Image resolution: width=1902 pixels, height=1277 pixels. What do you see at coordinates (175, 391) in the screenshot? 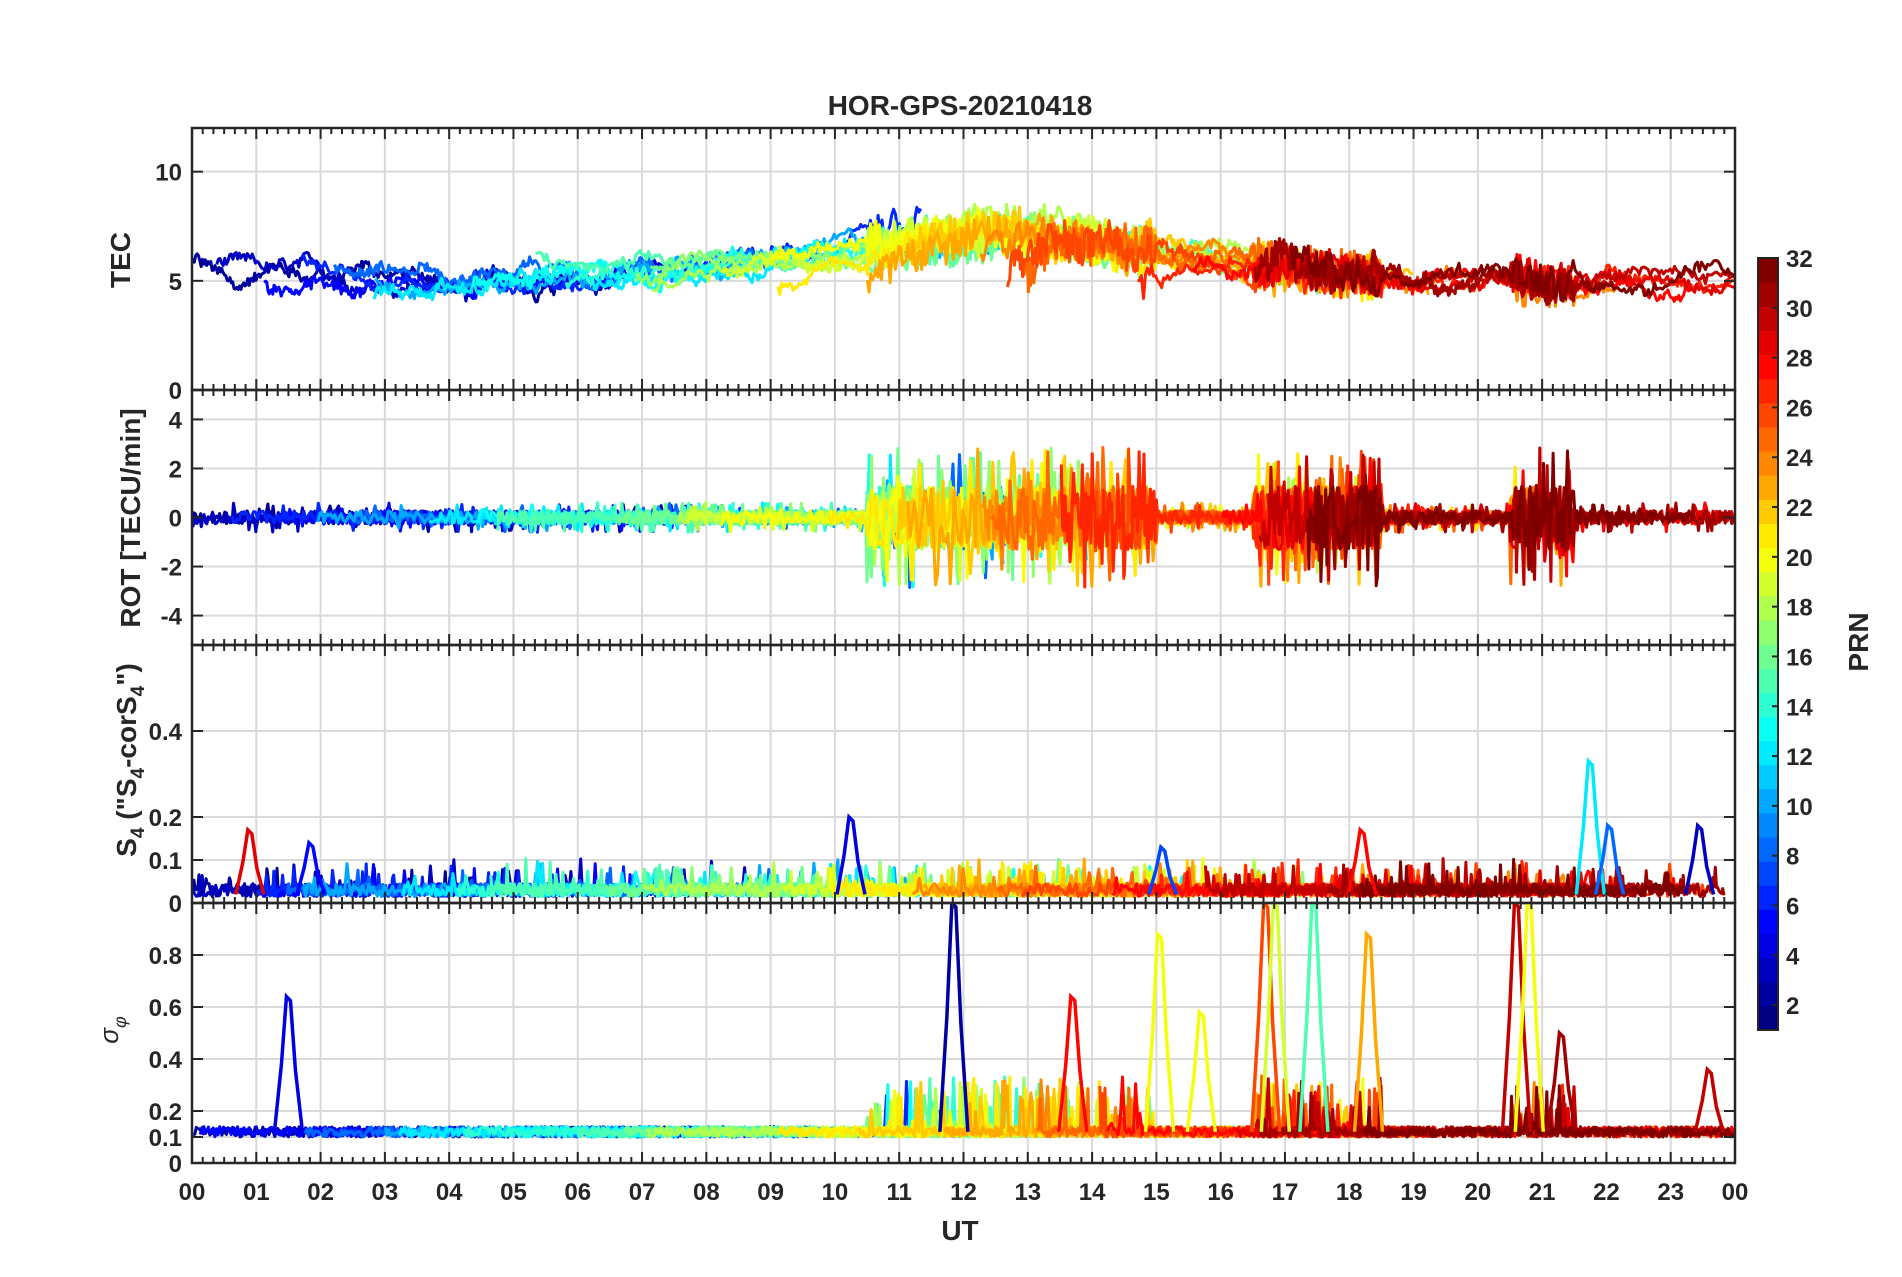
I see `y-tick-label-tec: 0` at bounding box center [175, 391].